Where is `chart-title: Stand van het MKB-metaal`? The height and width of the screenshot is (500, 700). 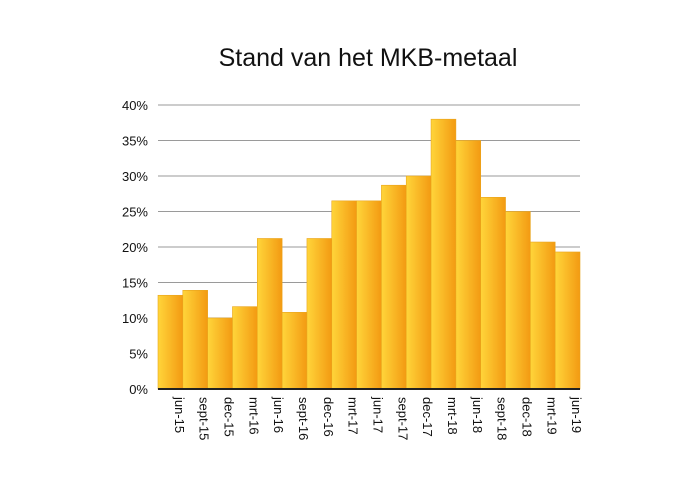
chart-title: Stand van het MKB-metaal is located at coordinates (368, 58).